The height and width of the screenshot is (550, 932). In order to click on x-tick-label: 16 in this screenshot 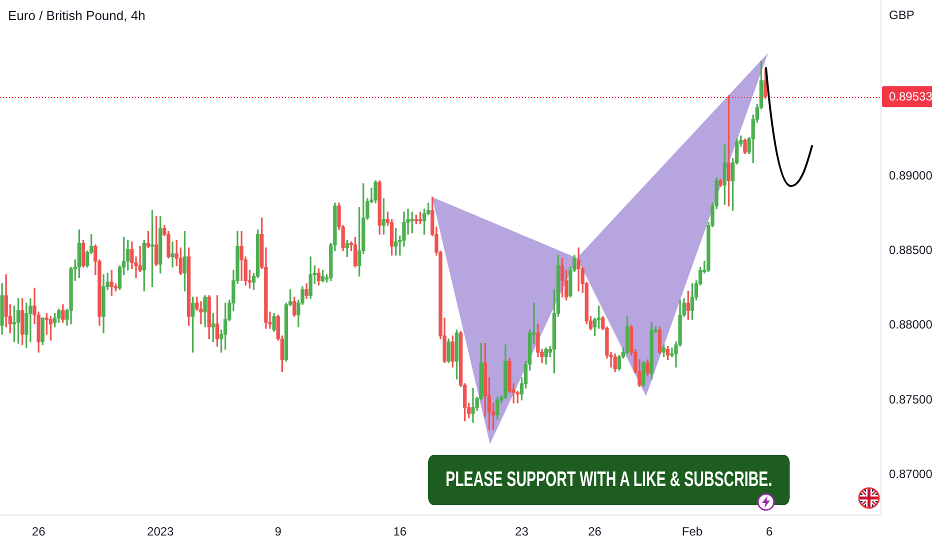, I will do `click(400, 531)`.